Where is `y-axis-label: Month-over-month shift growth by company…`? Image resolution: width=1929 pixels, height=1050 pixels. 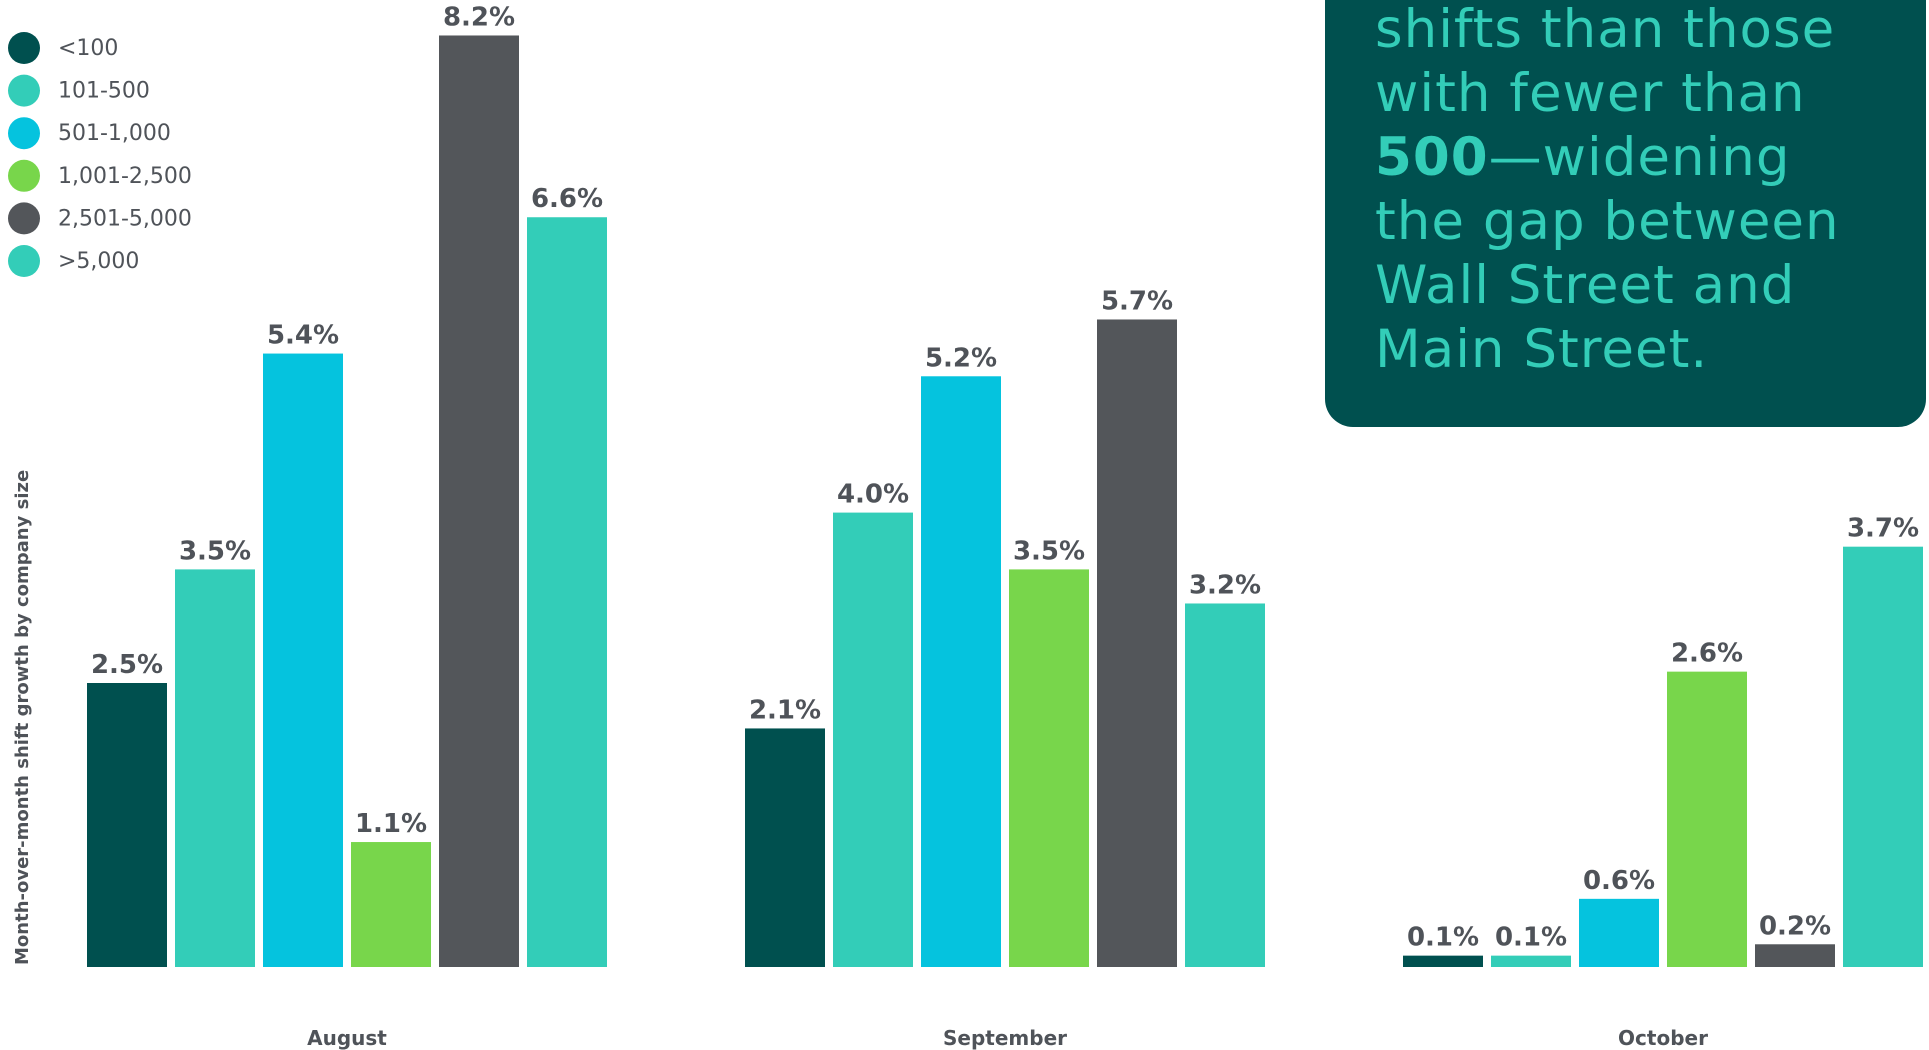
y-axis-label: Month-over-month shift growth by company… is located at coordinates (22, 717).